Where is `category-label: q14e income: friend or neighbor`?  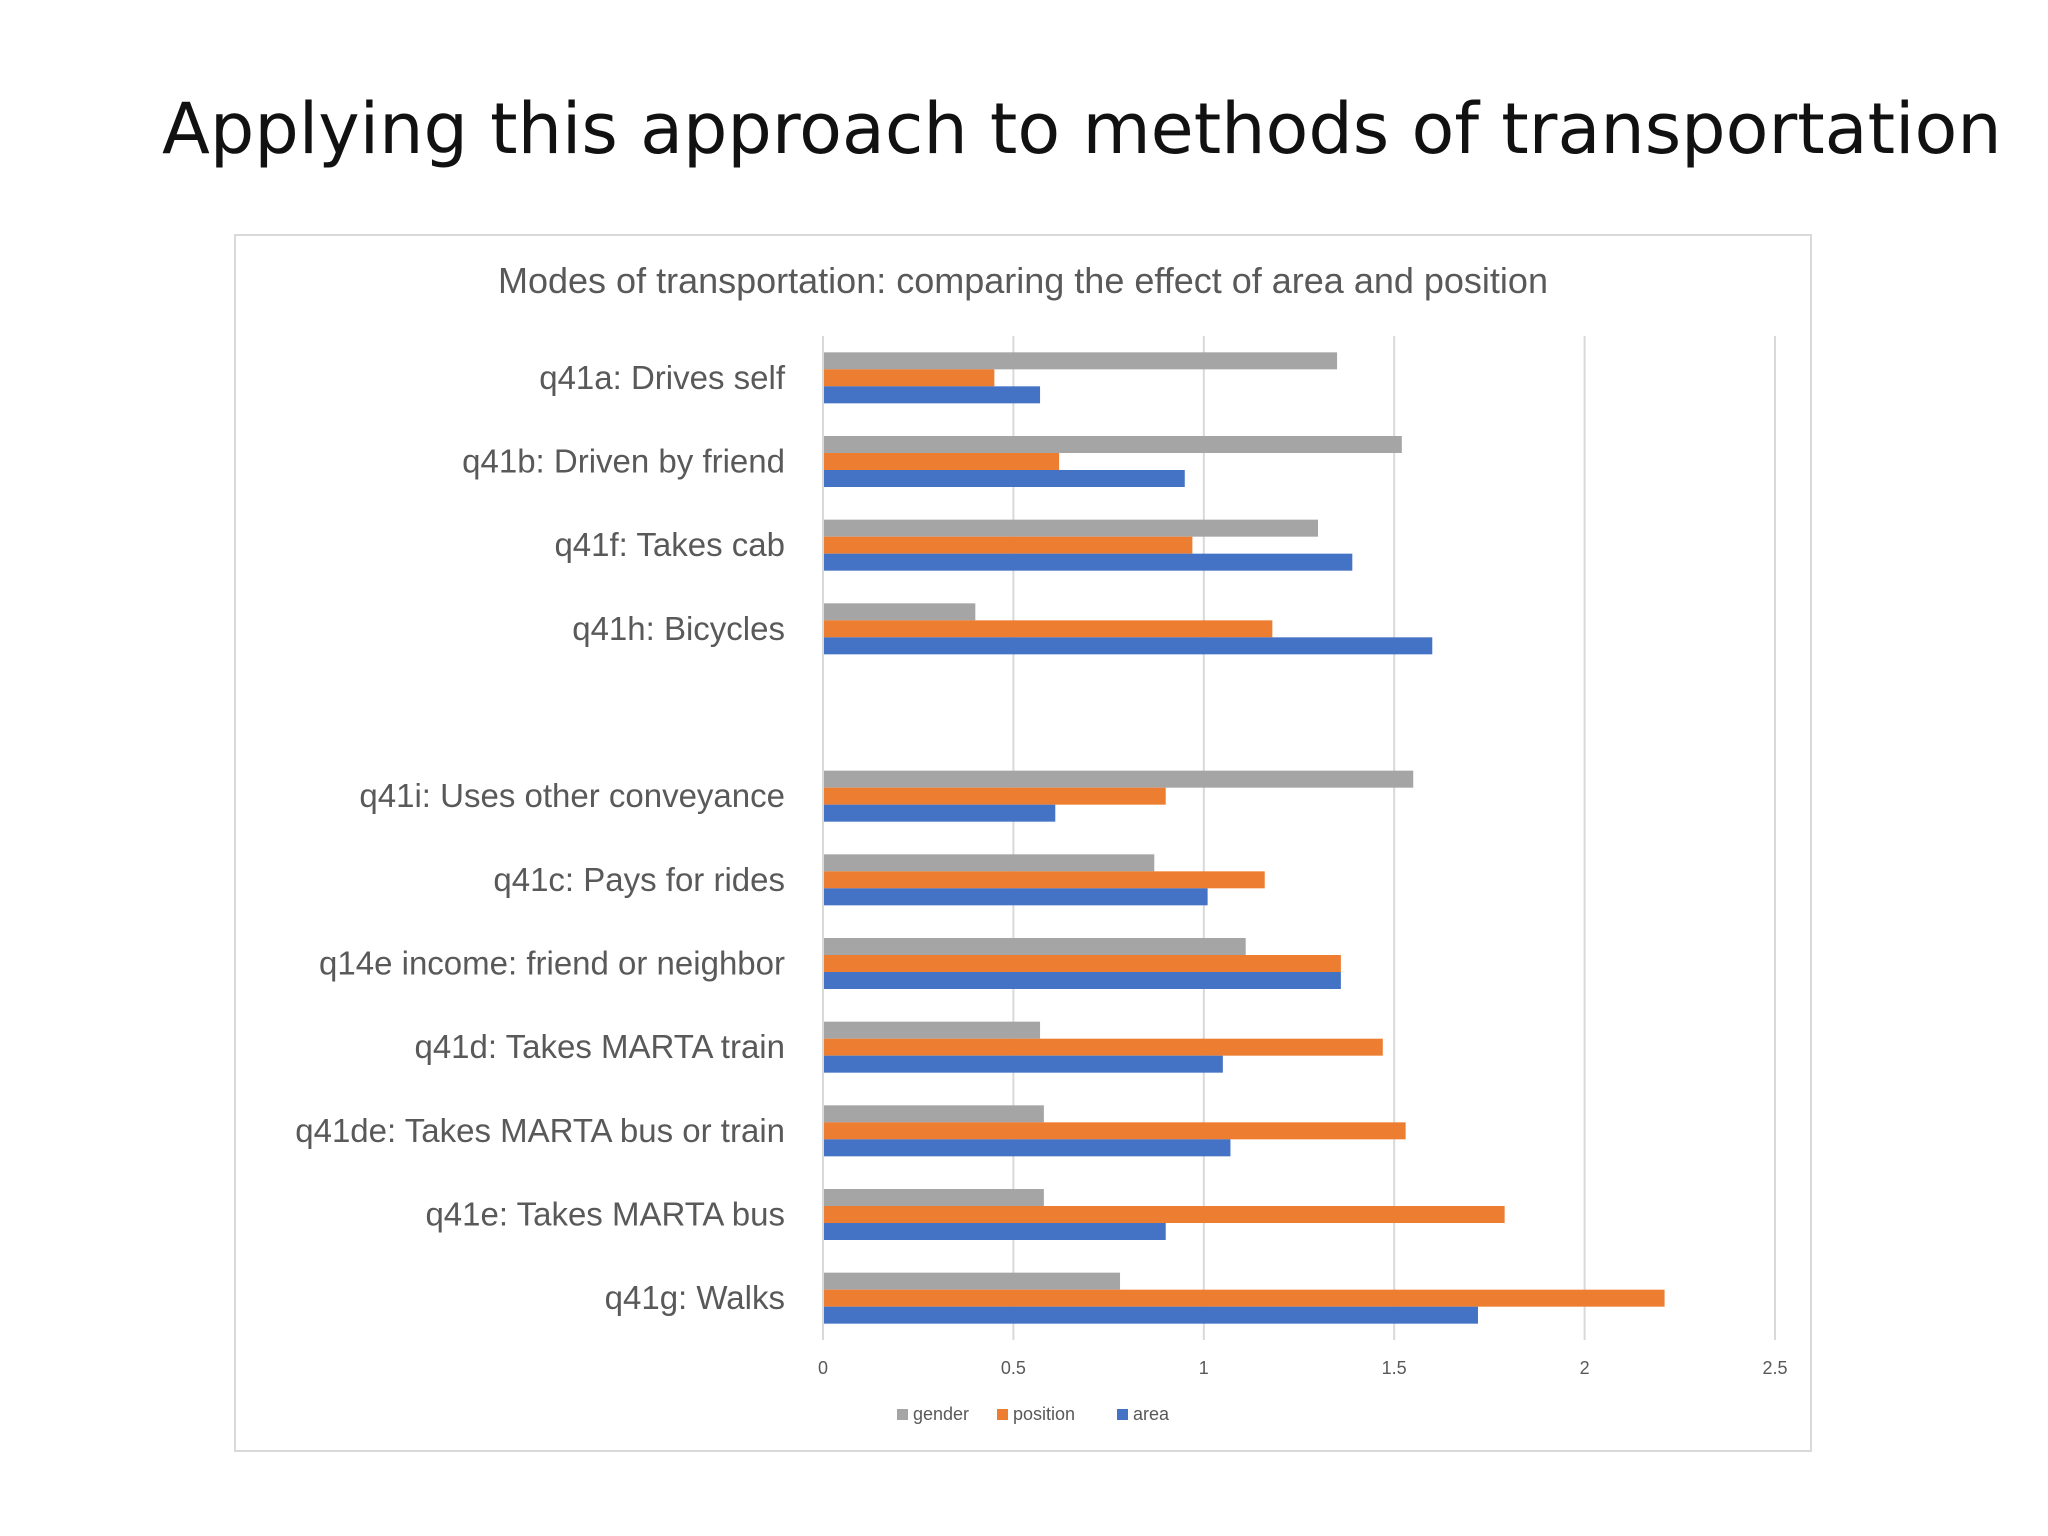
category-label: q14e income: friend or neighbor is located at coordinates (552, 963).